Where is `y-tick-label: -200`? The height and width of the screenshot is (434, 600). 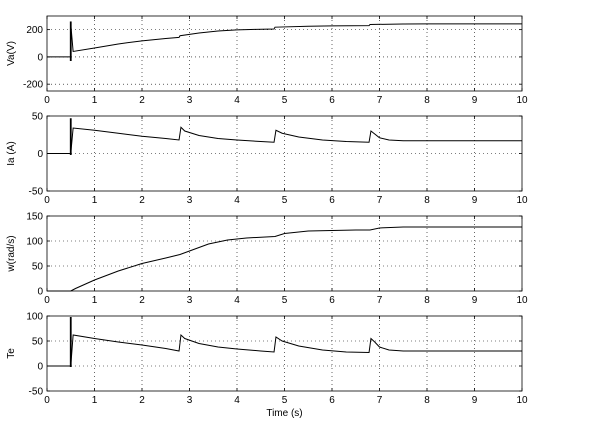 y-tick-label: -200 is located at coordinates (33, 85).